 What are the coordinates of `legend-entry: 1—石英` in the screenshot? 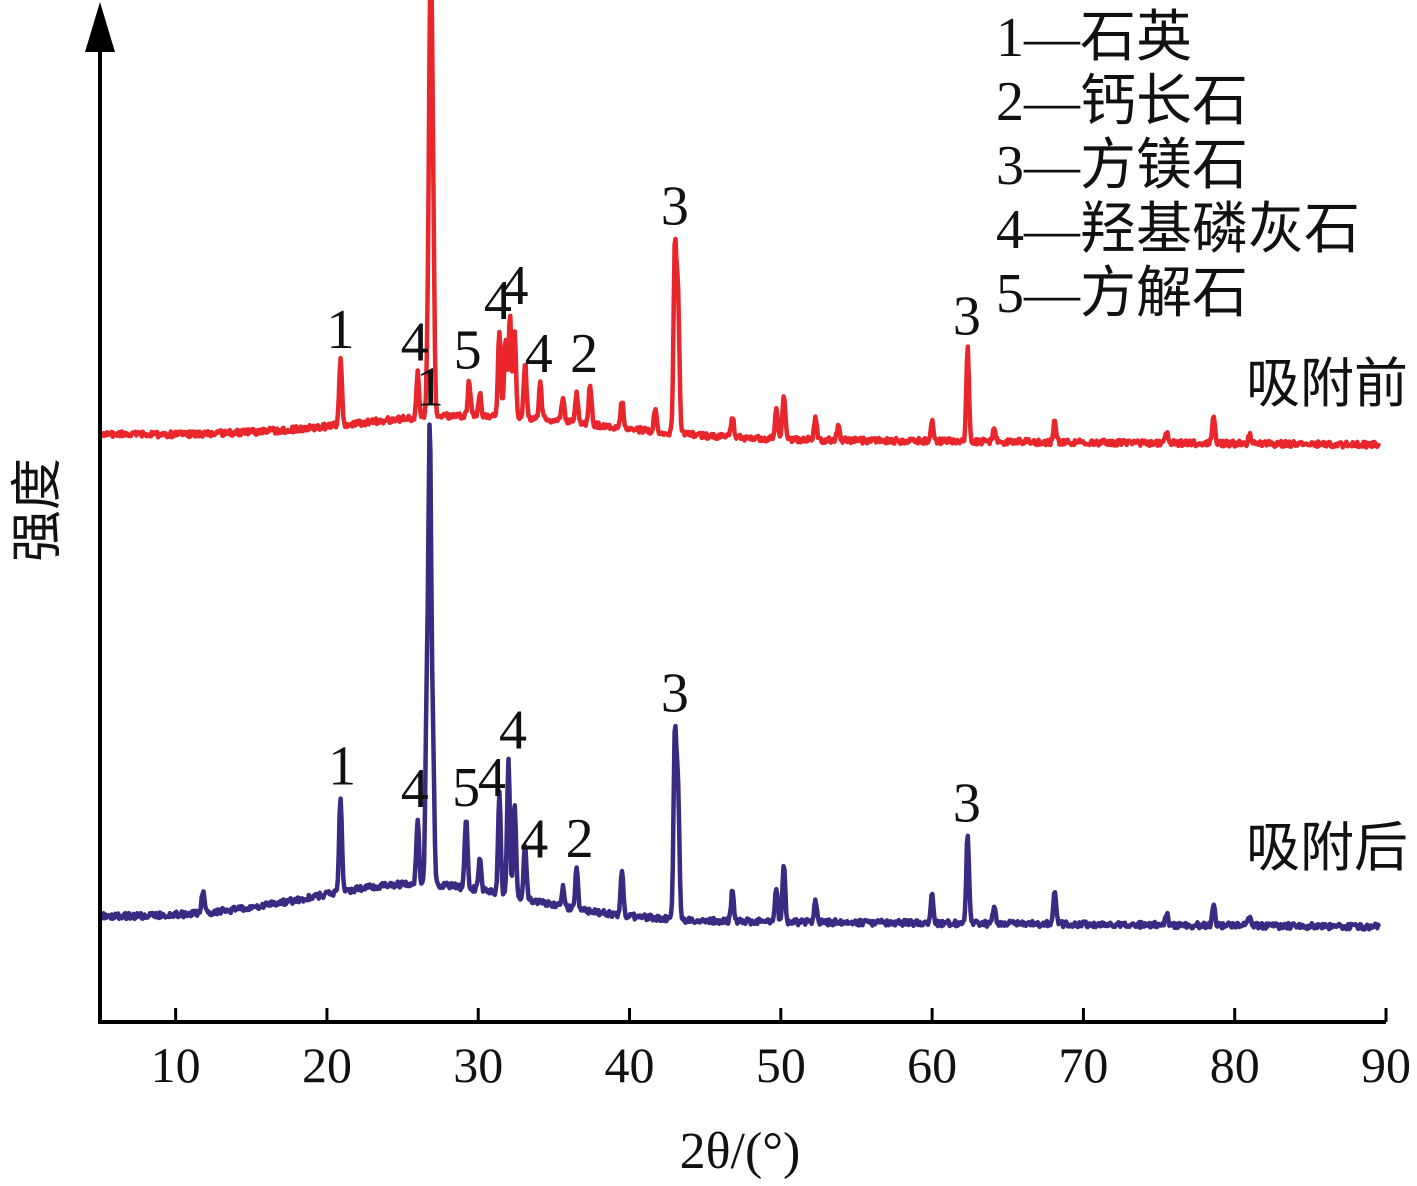 It's located at (1094, 38).